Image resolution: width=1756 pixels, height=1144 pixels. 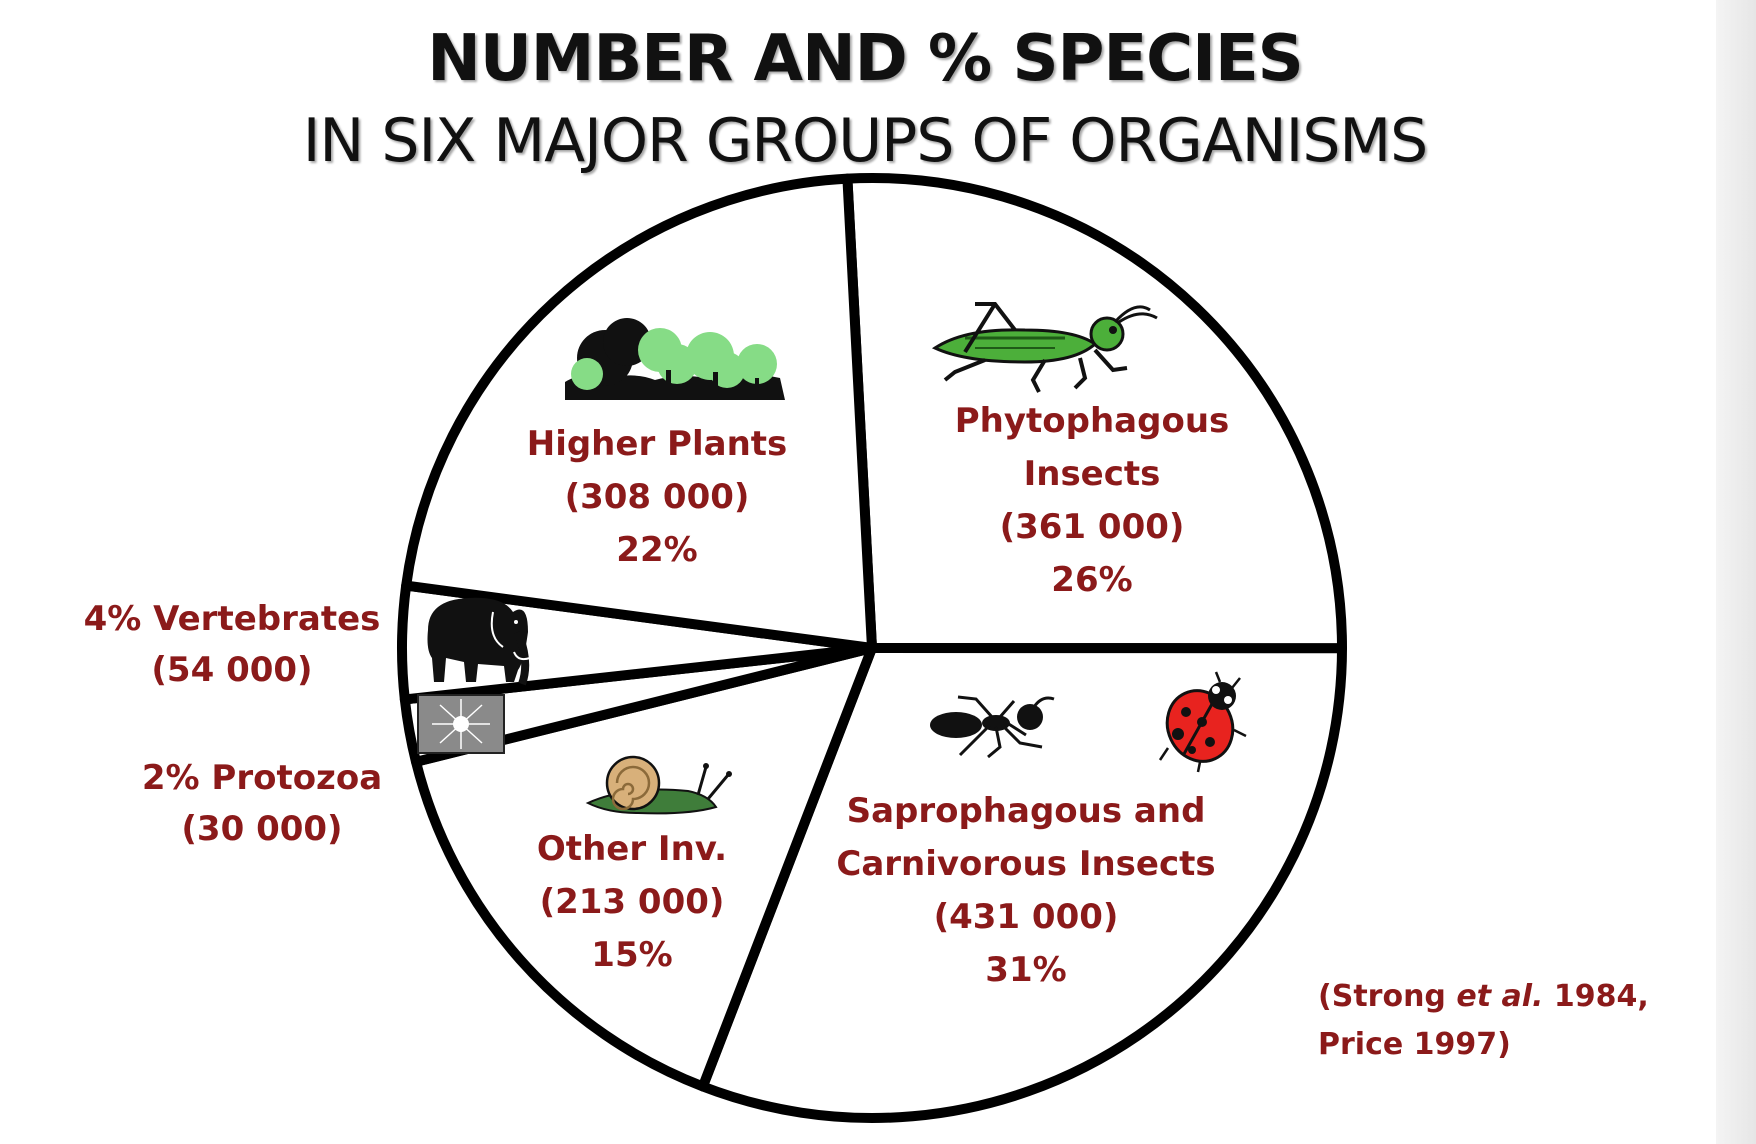 I want to click on slice-label-vertebrates-1: (54 000), so click(x=231, y=670).